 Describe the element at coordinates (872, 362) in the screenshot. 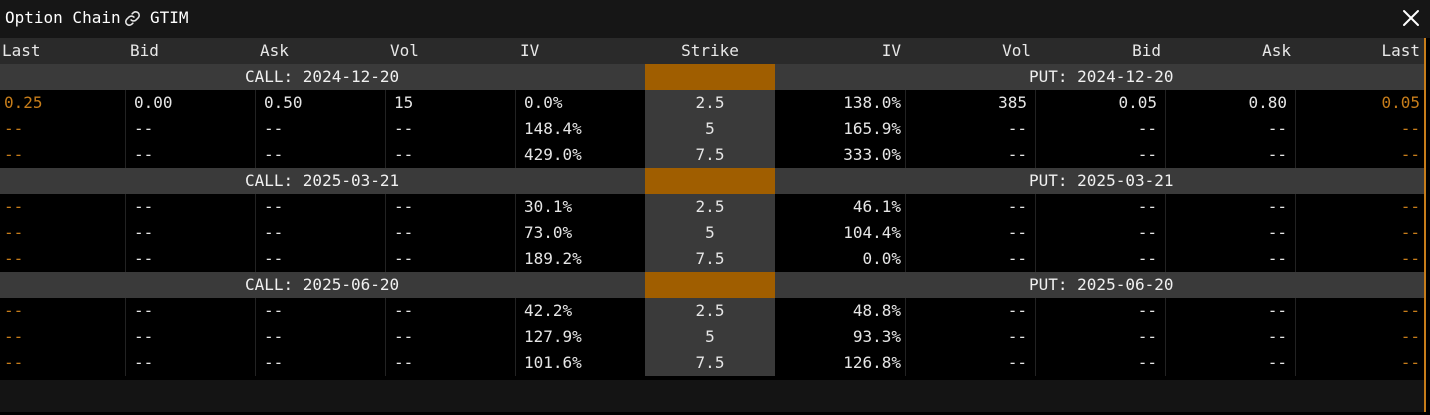

I see `cell-put-iv: 126.8%` at that location.